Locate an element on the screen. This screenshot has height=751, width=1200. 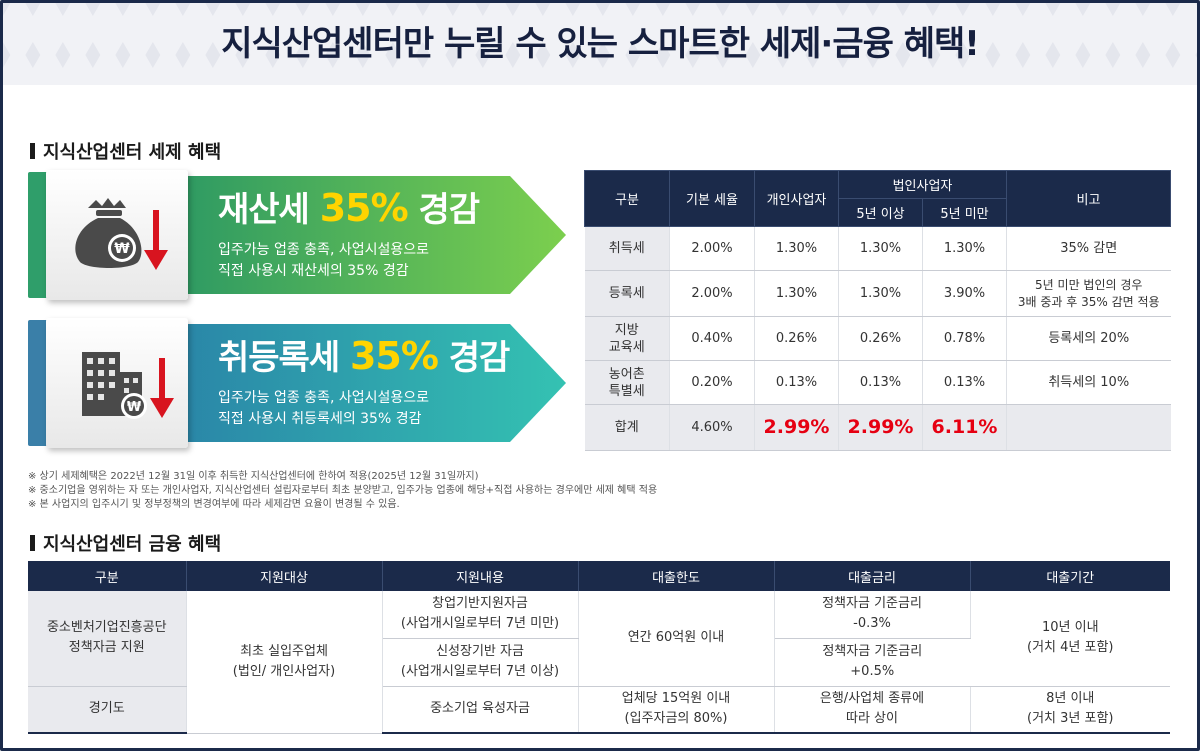
limit-cell: 업체당 15억원 이내 (입주자금의 80%) is located at coordinates (676, 710).